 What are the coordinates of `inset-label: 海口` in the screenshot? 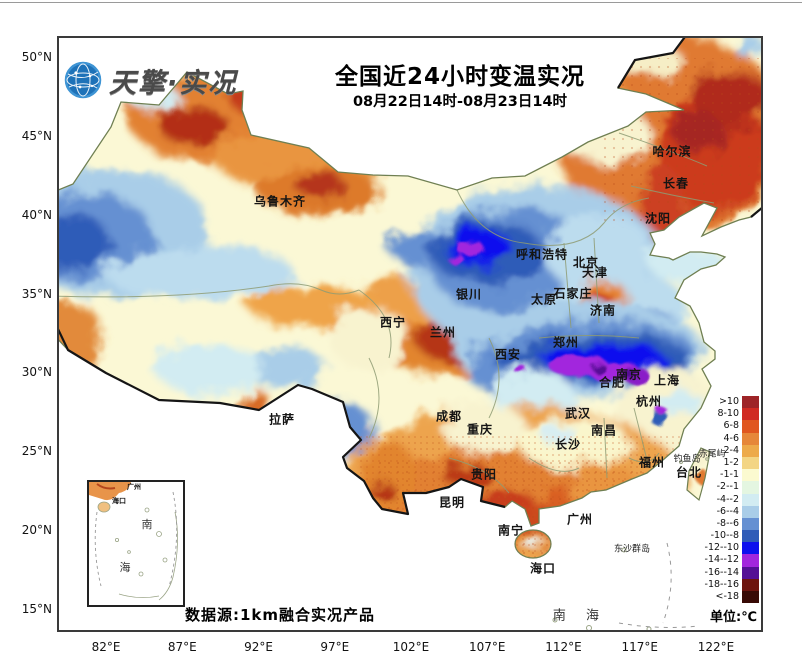 It's located at (119, 501).